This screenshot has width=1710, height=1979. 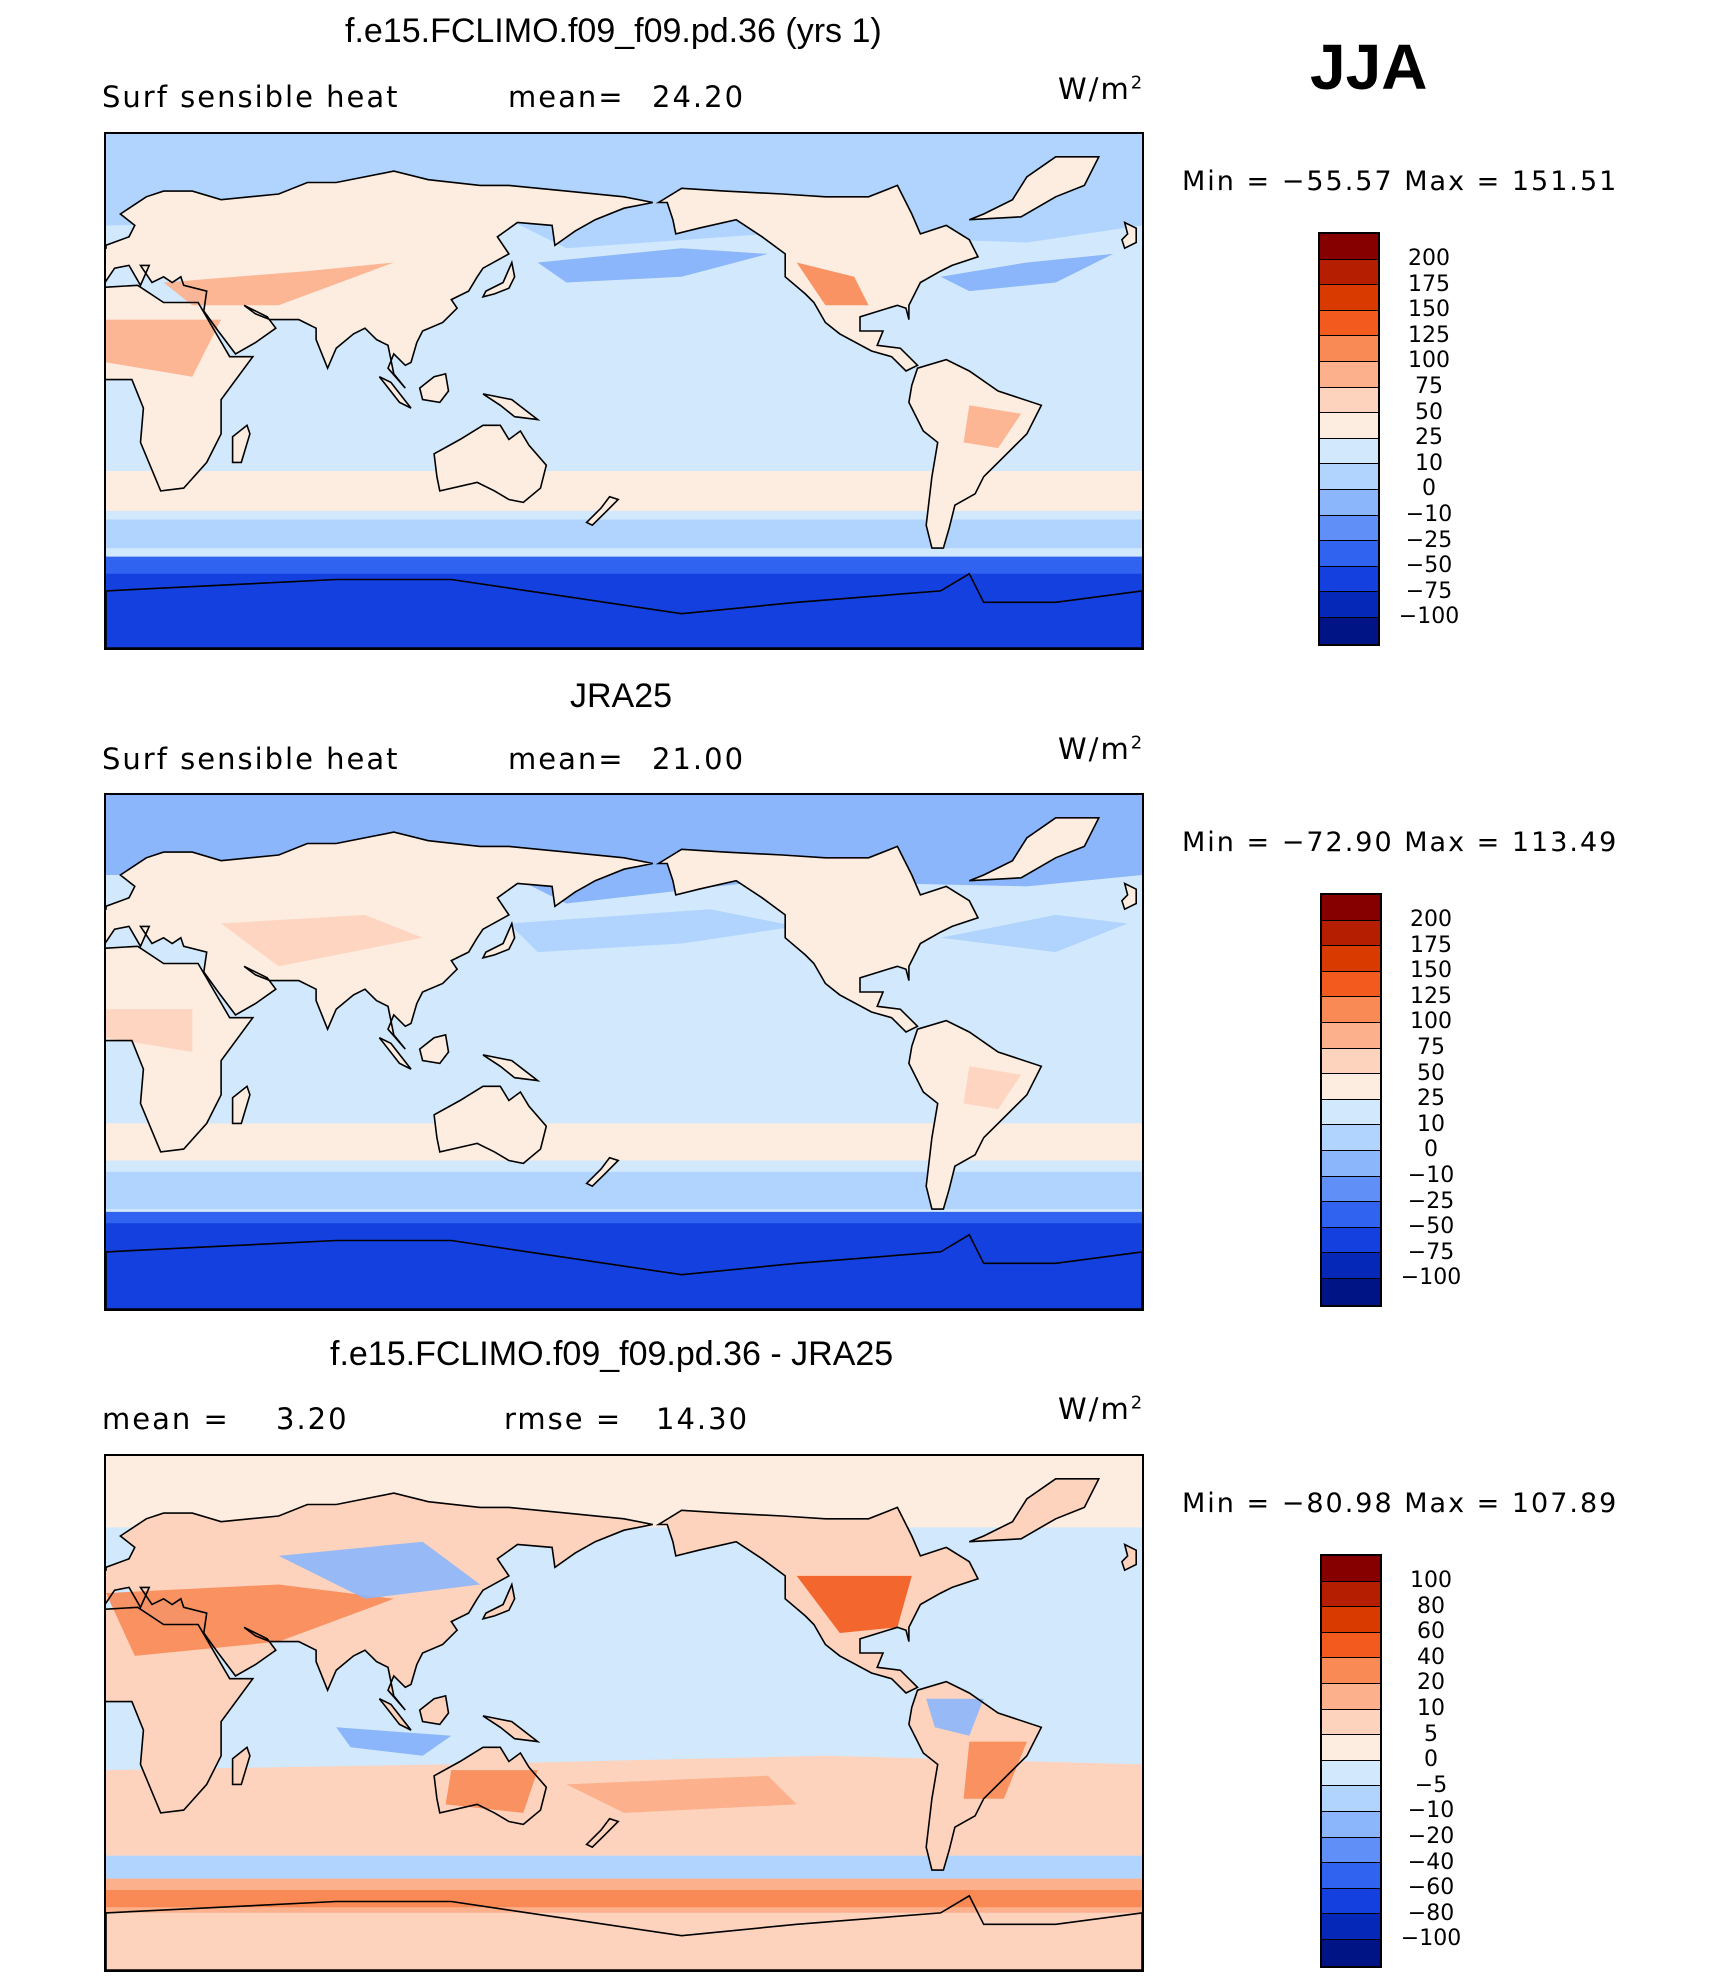 What do you see at coordinates (621, 696) in the screenshot?
I see `panel-title: JRA25` at bounding box center [621, 696].